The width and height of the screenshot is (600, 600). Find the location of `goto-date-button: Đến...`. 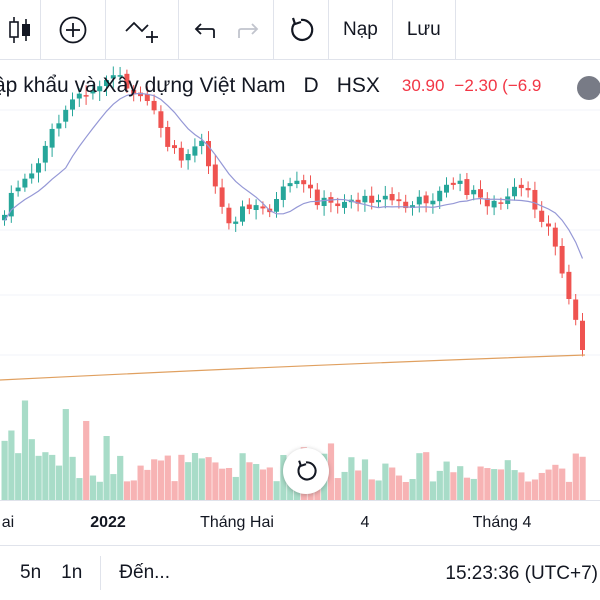

goto-date-button: Đến... is located at coordinates (144, 572).